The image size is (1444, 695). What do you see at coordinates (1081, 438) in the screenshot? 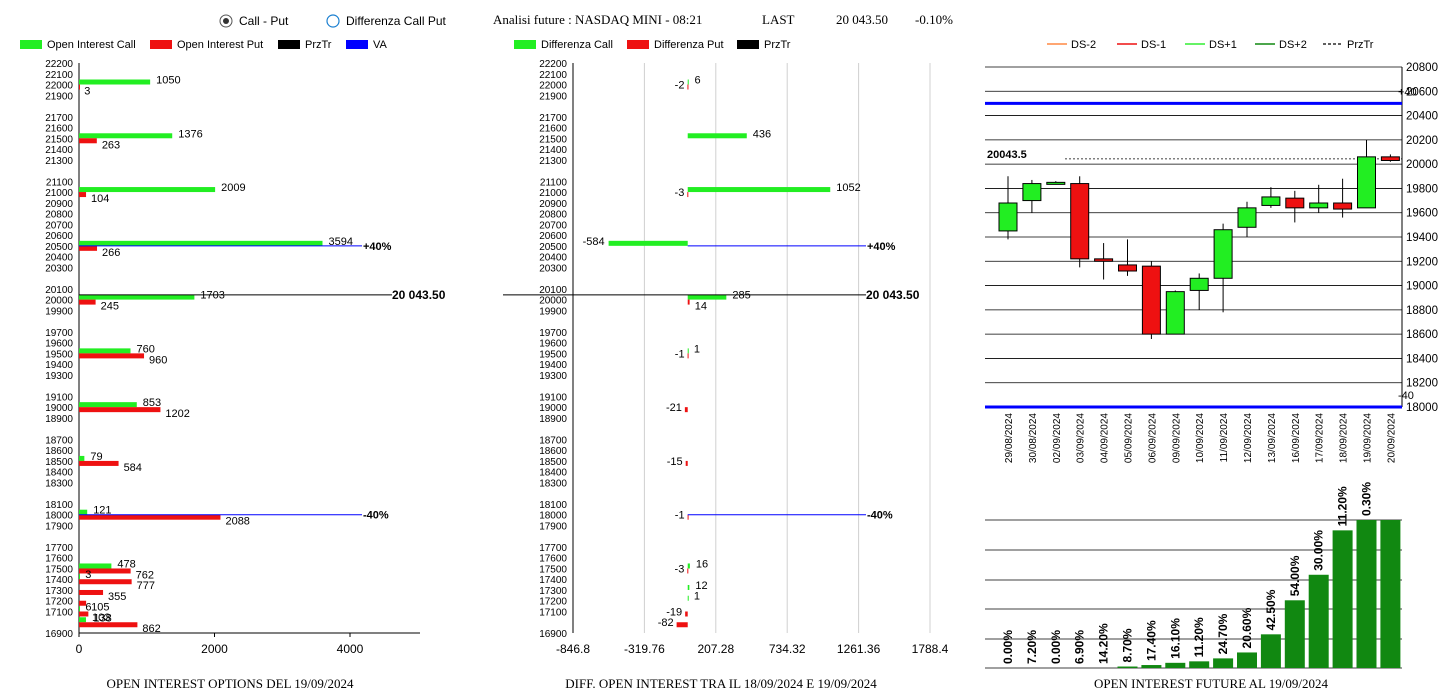
I see `chart3-date-label: 03/09/2024` at bounding box center [1081, 438].